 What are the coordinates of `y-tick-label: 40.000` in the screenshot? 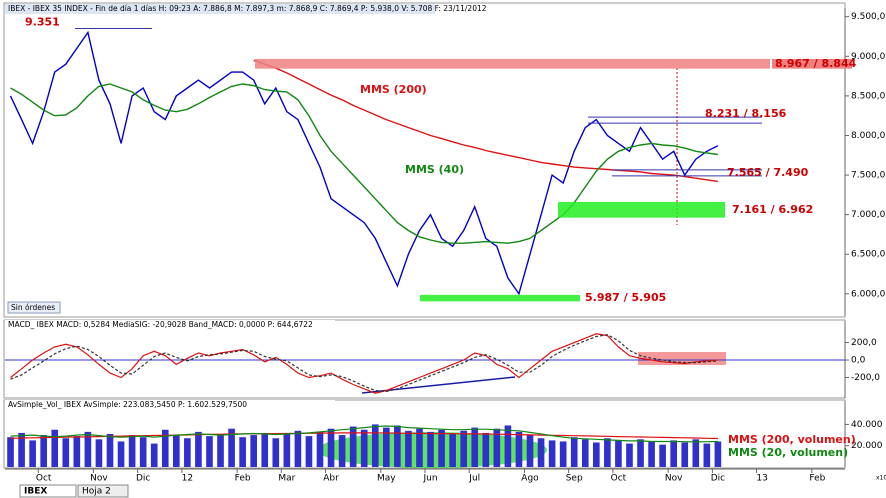 It's located at (867, 425).